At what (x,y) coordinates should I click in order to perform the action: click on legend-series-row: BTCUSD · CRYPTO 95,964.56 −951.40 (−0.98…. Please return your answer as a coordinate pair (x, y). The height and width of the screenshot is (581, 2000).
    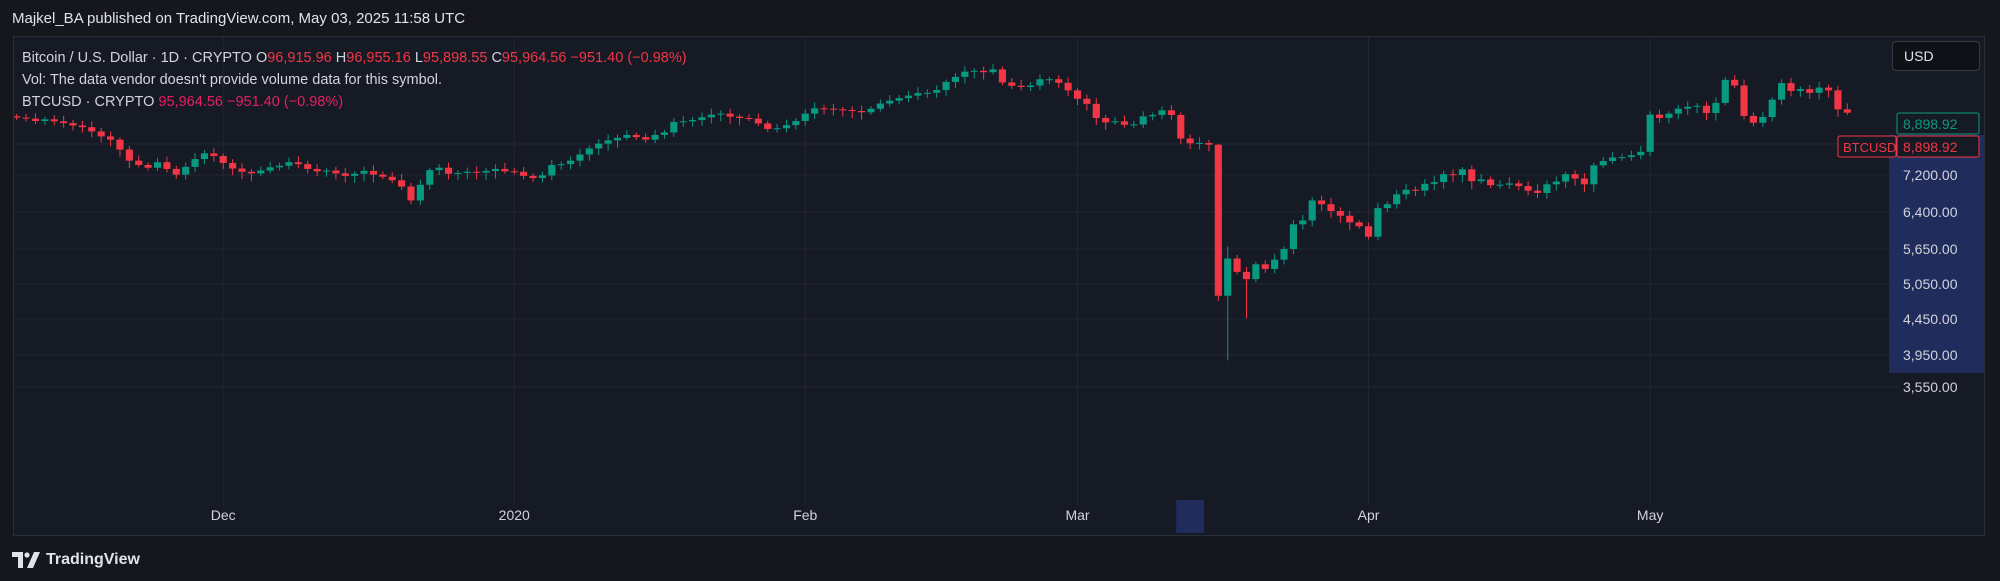
    Looking at the image, I should click on (354, 102).